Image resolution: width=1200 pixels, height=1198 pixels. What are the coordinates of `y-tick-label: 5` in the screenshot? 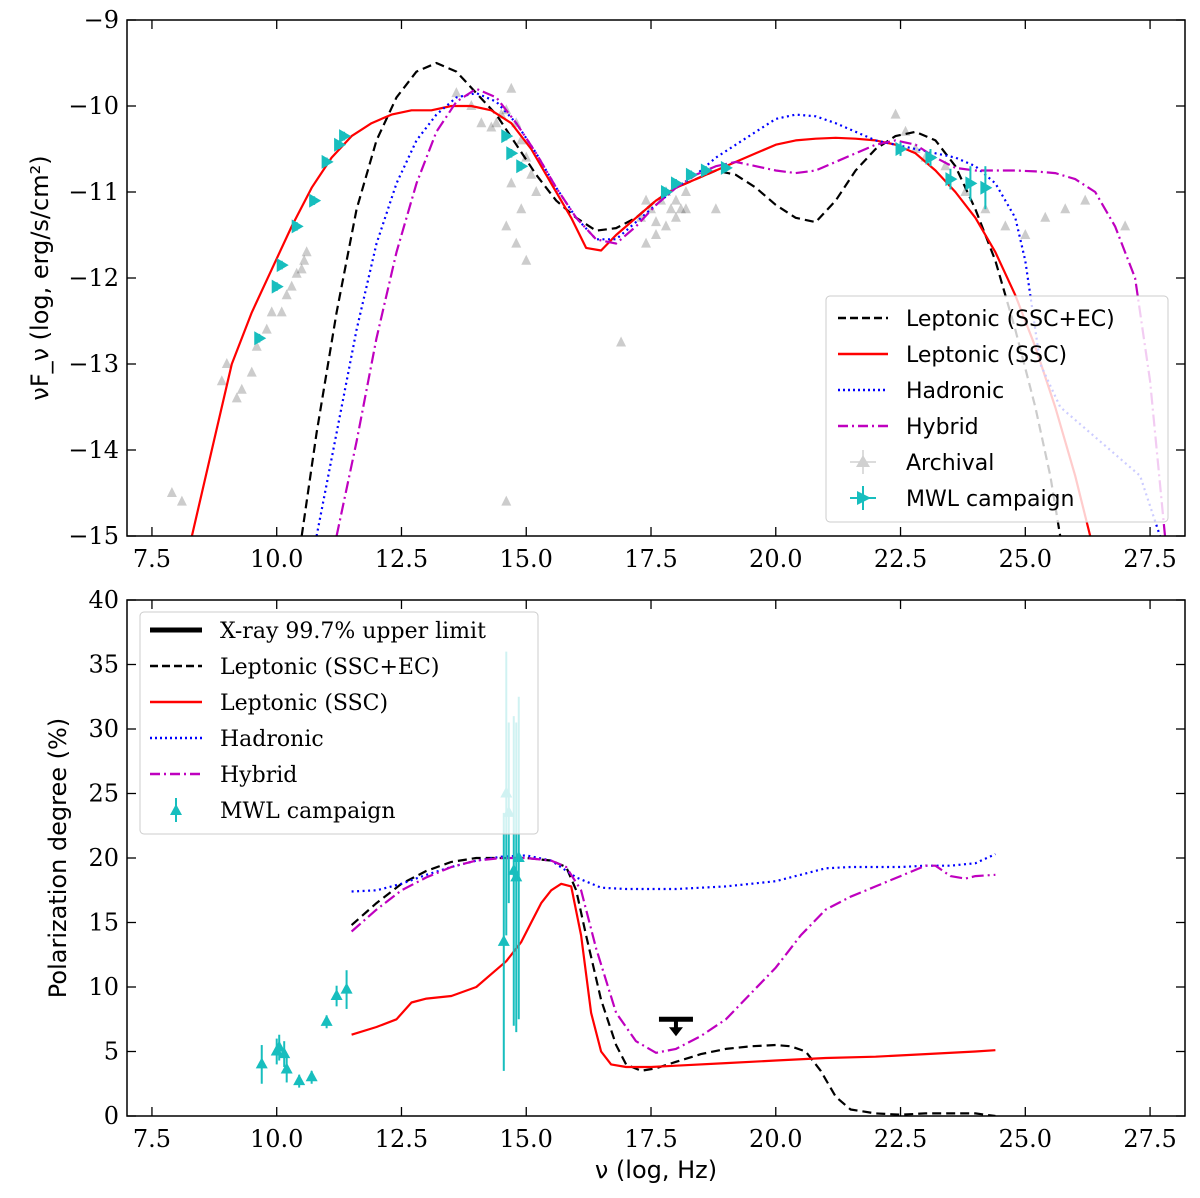 It's located at (111, 1052).